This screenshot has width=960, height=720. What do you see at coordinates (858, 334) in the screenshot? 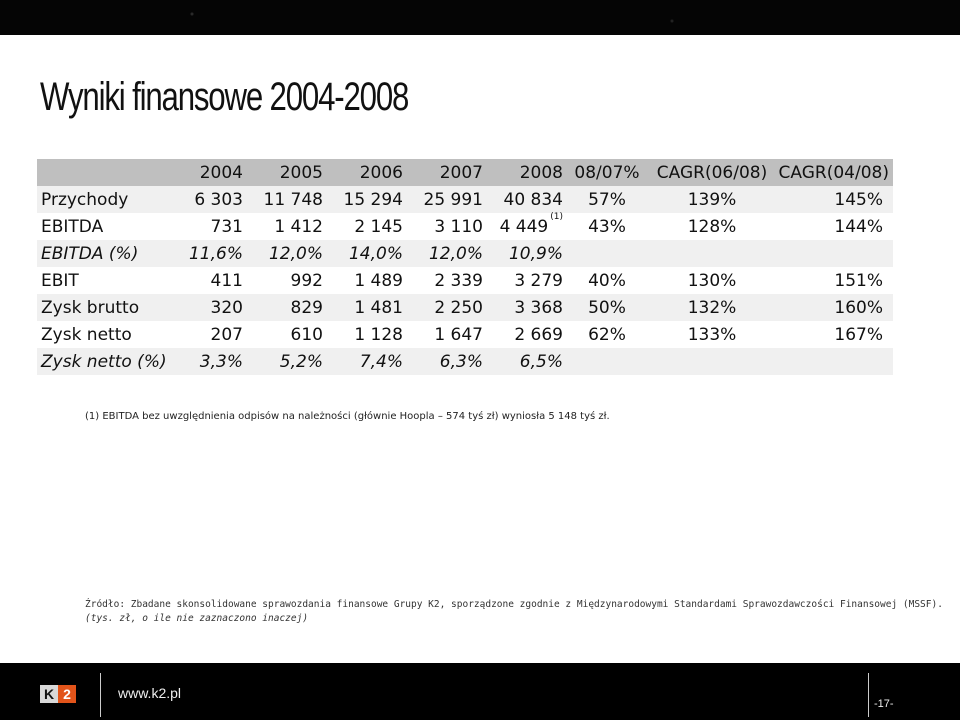
I see `cell-value: 167%` at bounding box center [858, 334].